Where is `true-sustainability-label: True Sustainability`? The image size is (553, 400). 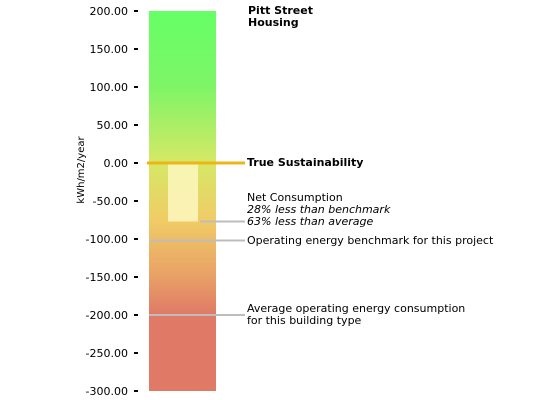
true-sustainability-label: True Sustainability is located at coordinates (305, 162).